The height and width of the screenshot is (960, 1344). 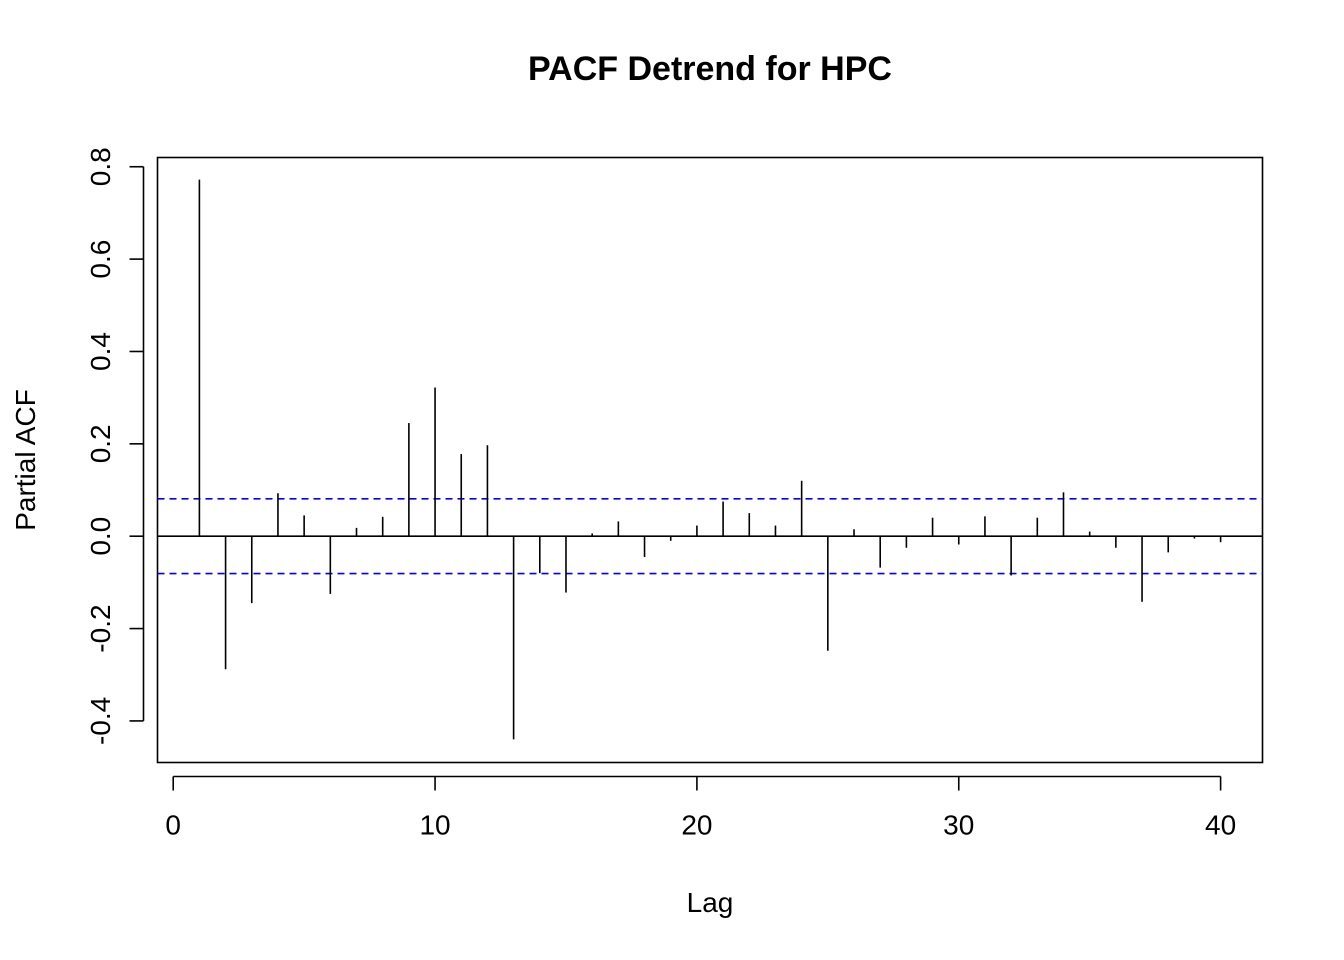 I want to click on x-tick-label: 30, so click(x=958, y=825).